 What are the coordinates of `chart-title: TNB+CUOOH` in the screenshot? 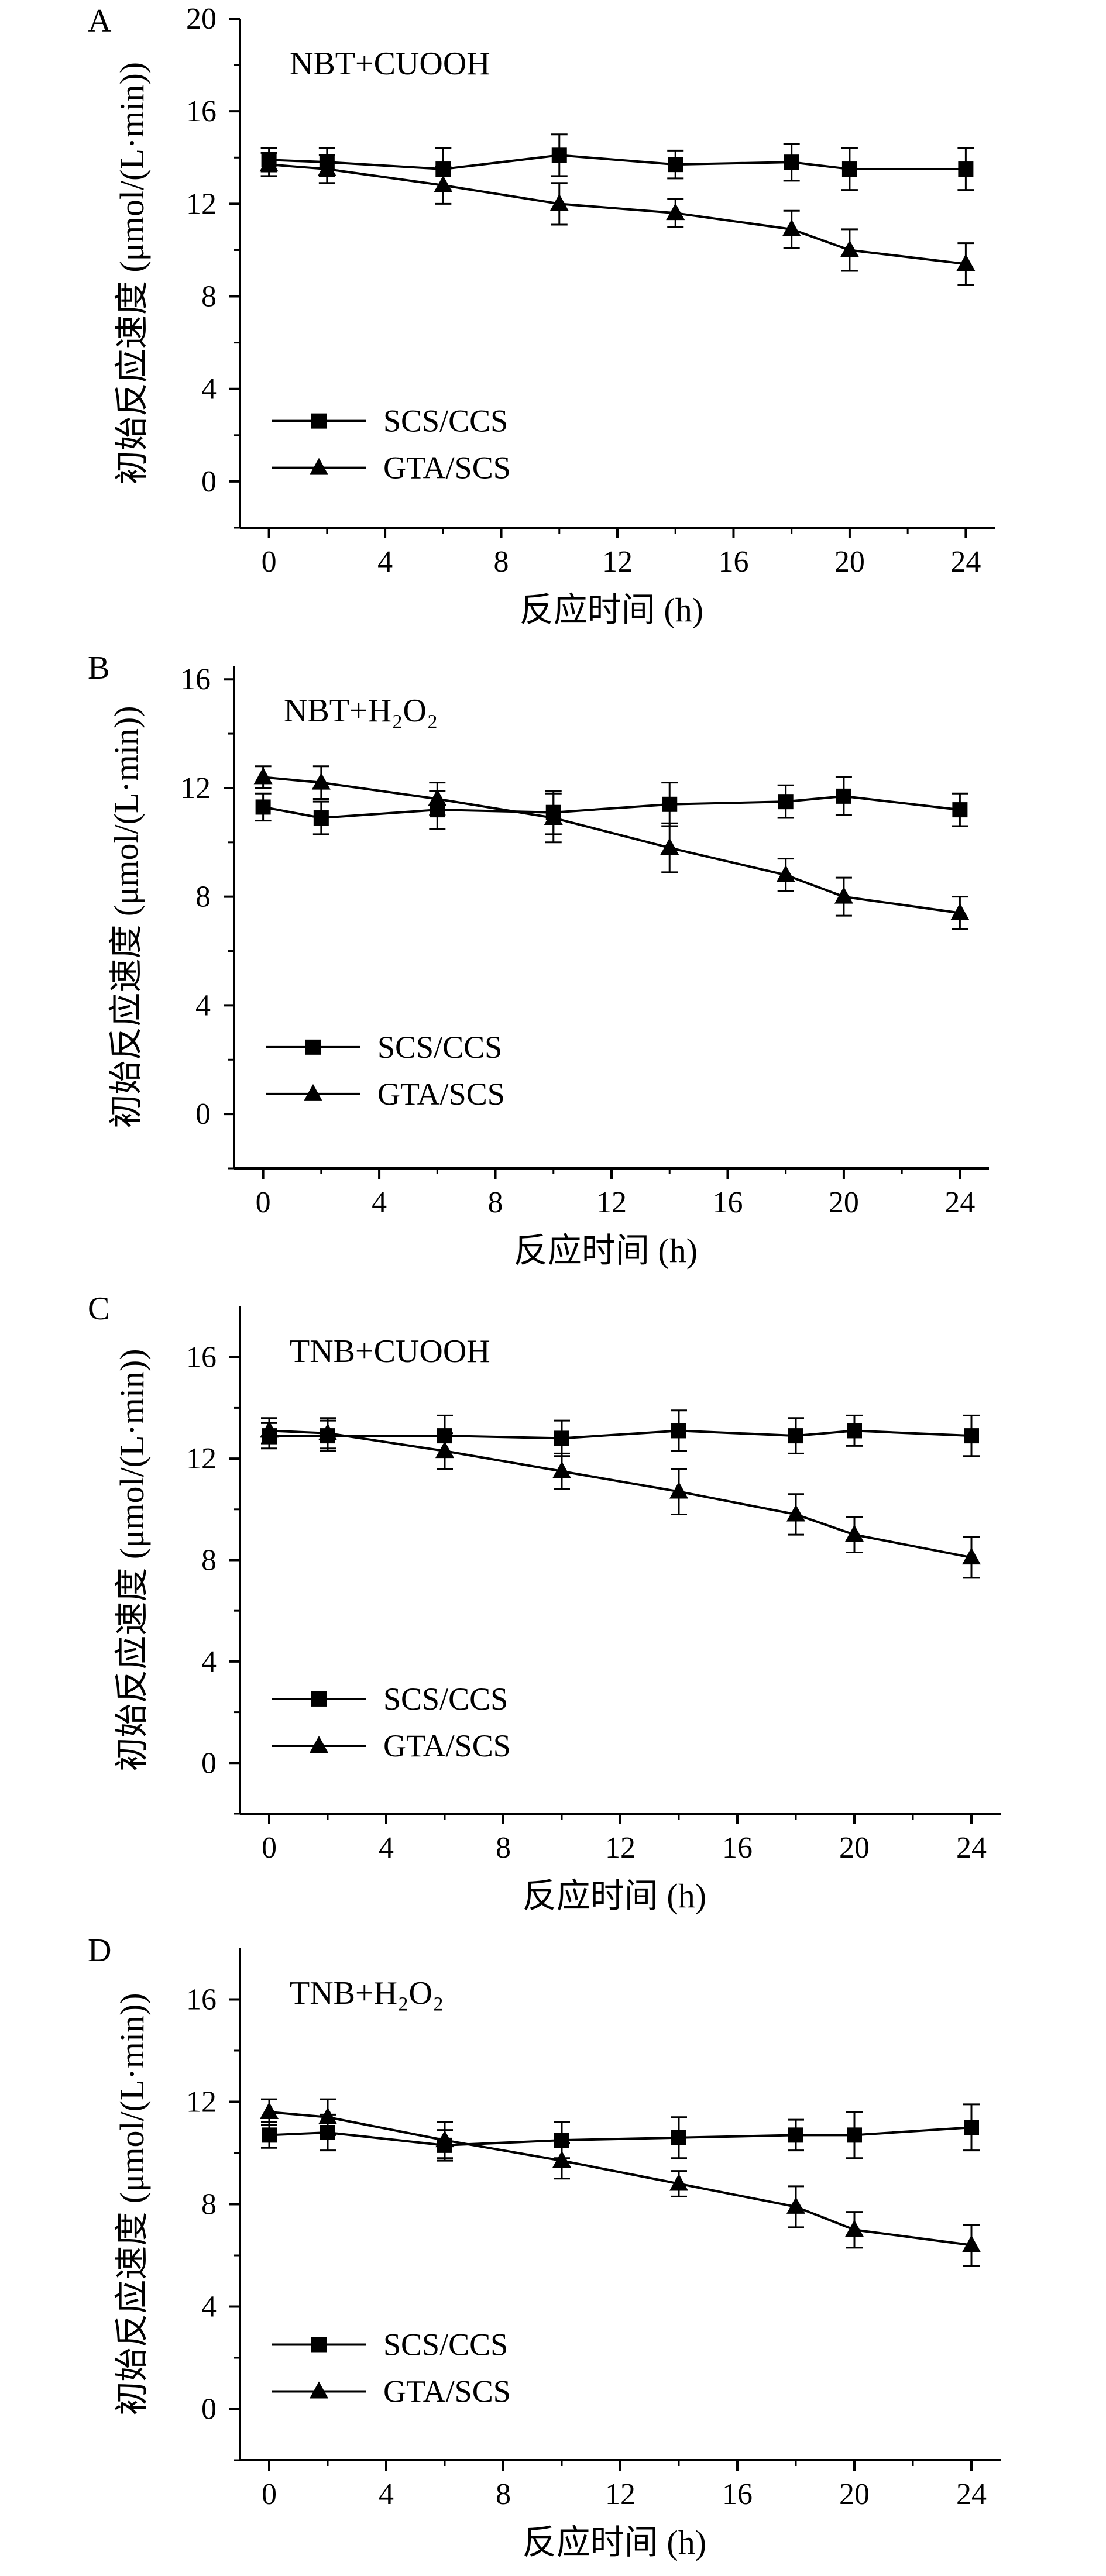 It's located at (390, 1352).